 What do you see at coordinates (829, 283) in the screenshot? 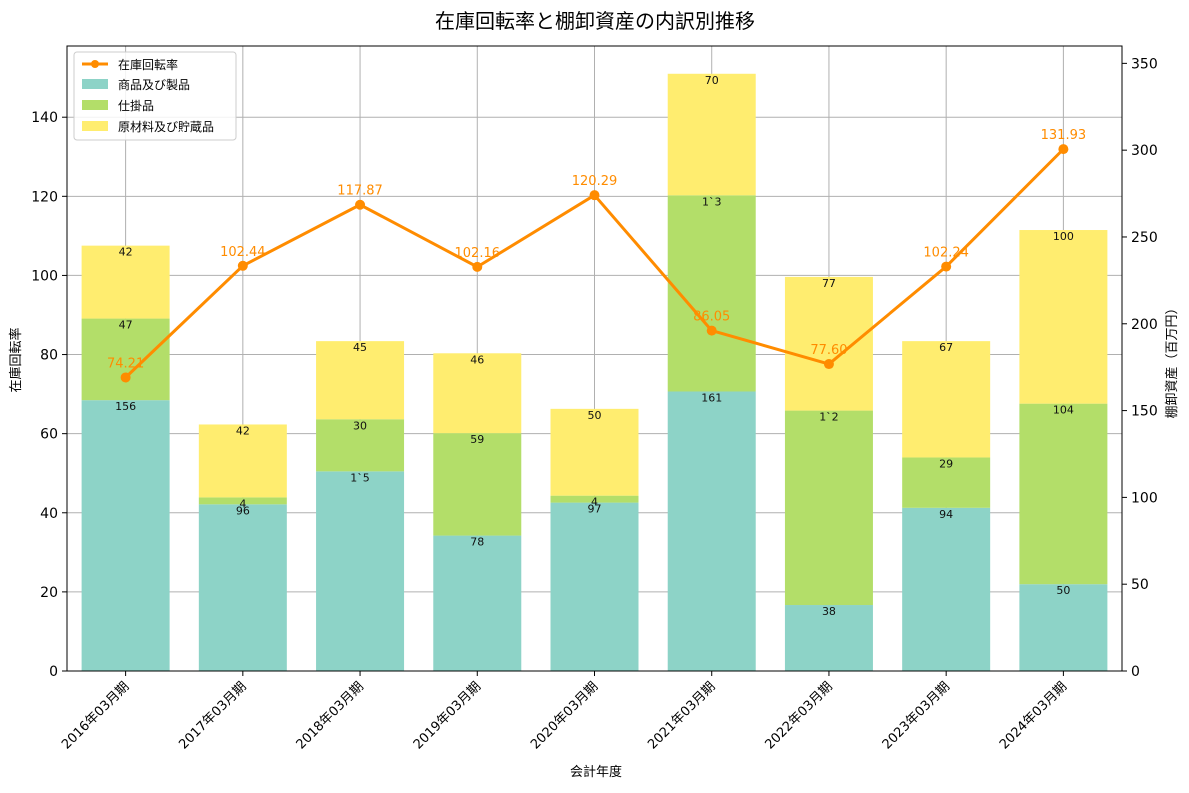
I see `bar-label-materials: 77` at bounding box center [829, 283].